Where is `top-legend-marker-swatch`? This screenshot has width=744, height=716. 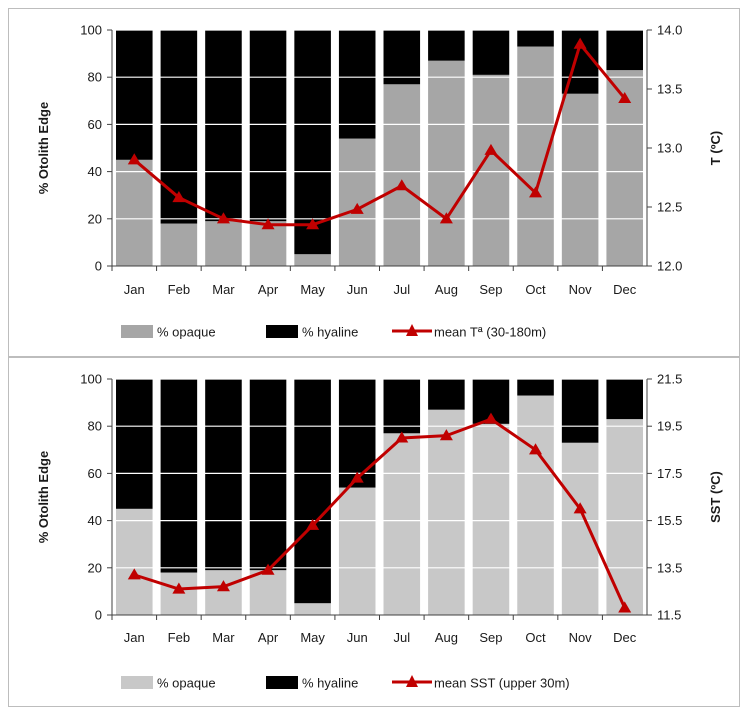
top-legend-marker-swatch is located at coordinates (412, 330).